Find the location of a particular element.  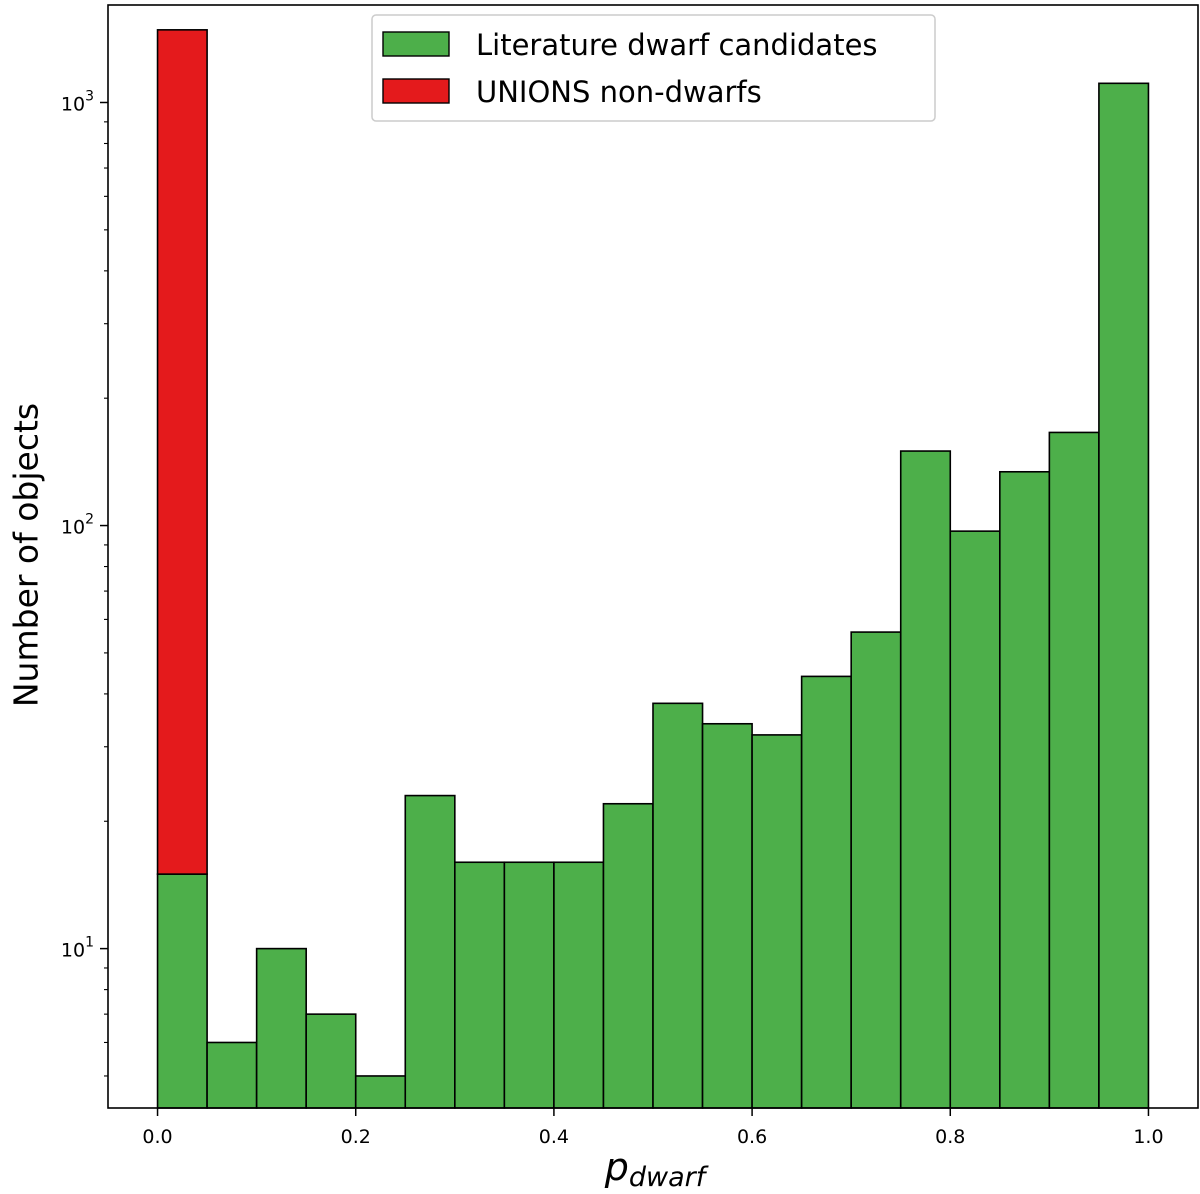

legend-swatch-unions is located at coordinates (416, 91).